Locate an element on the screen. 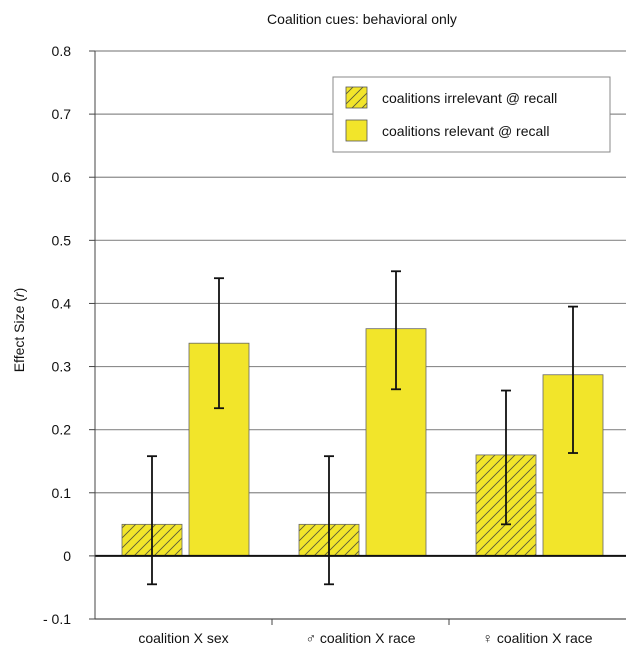  y-axis-label-suffix: ) is located at coordinates (19, 290).